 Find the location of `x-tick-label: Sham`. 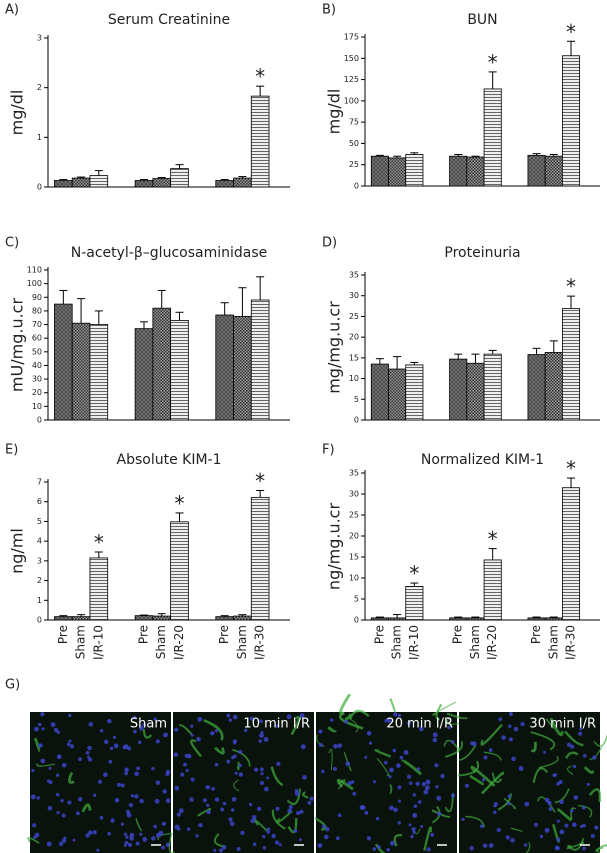

x-tick-label: Sham is located at coordinates (161, 642).